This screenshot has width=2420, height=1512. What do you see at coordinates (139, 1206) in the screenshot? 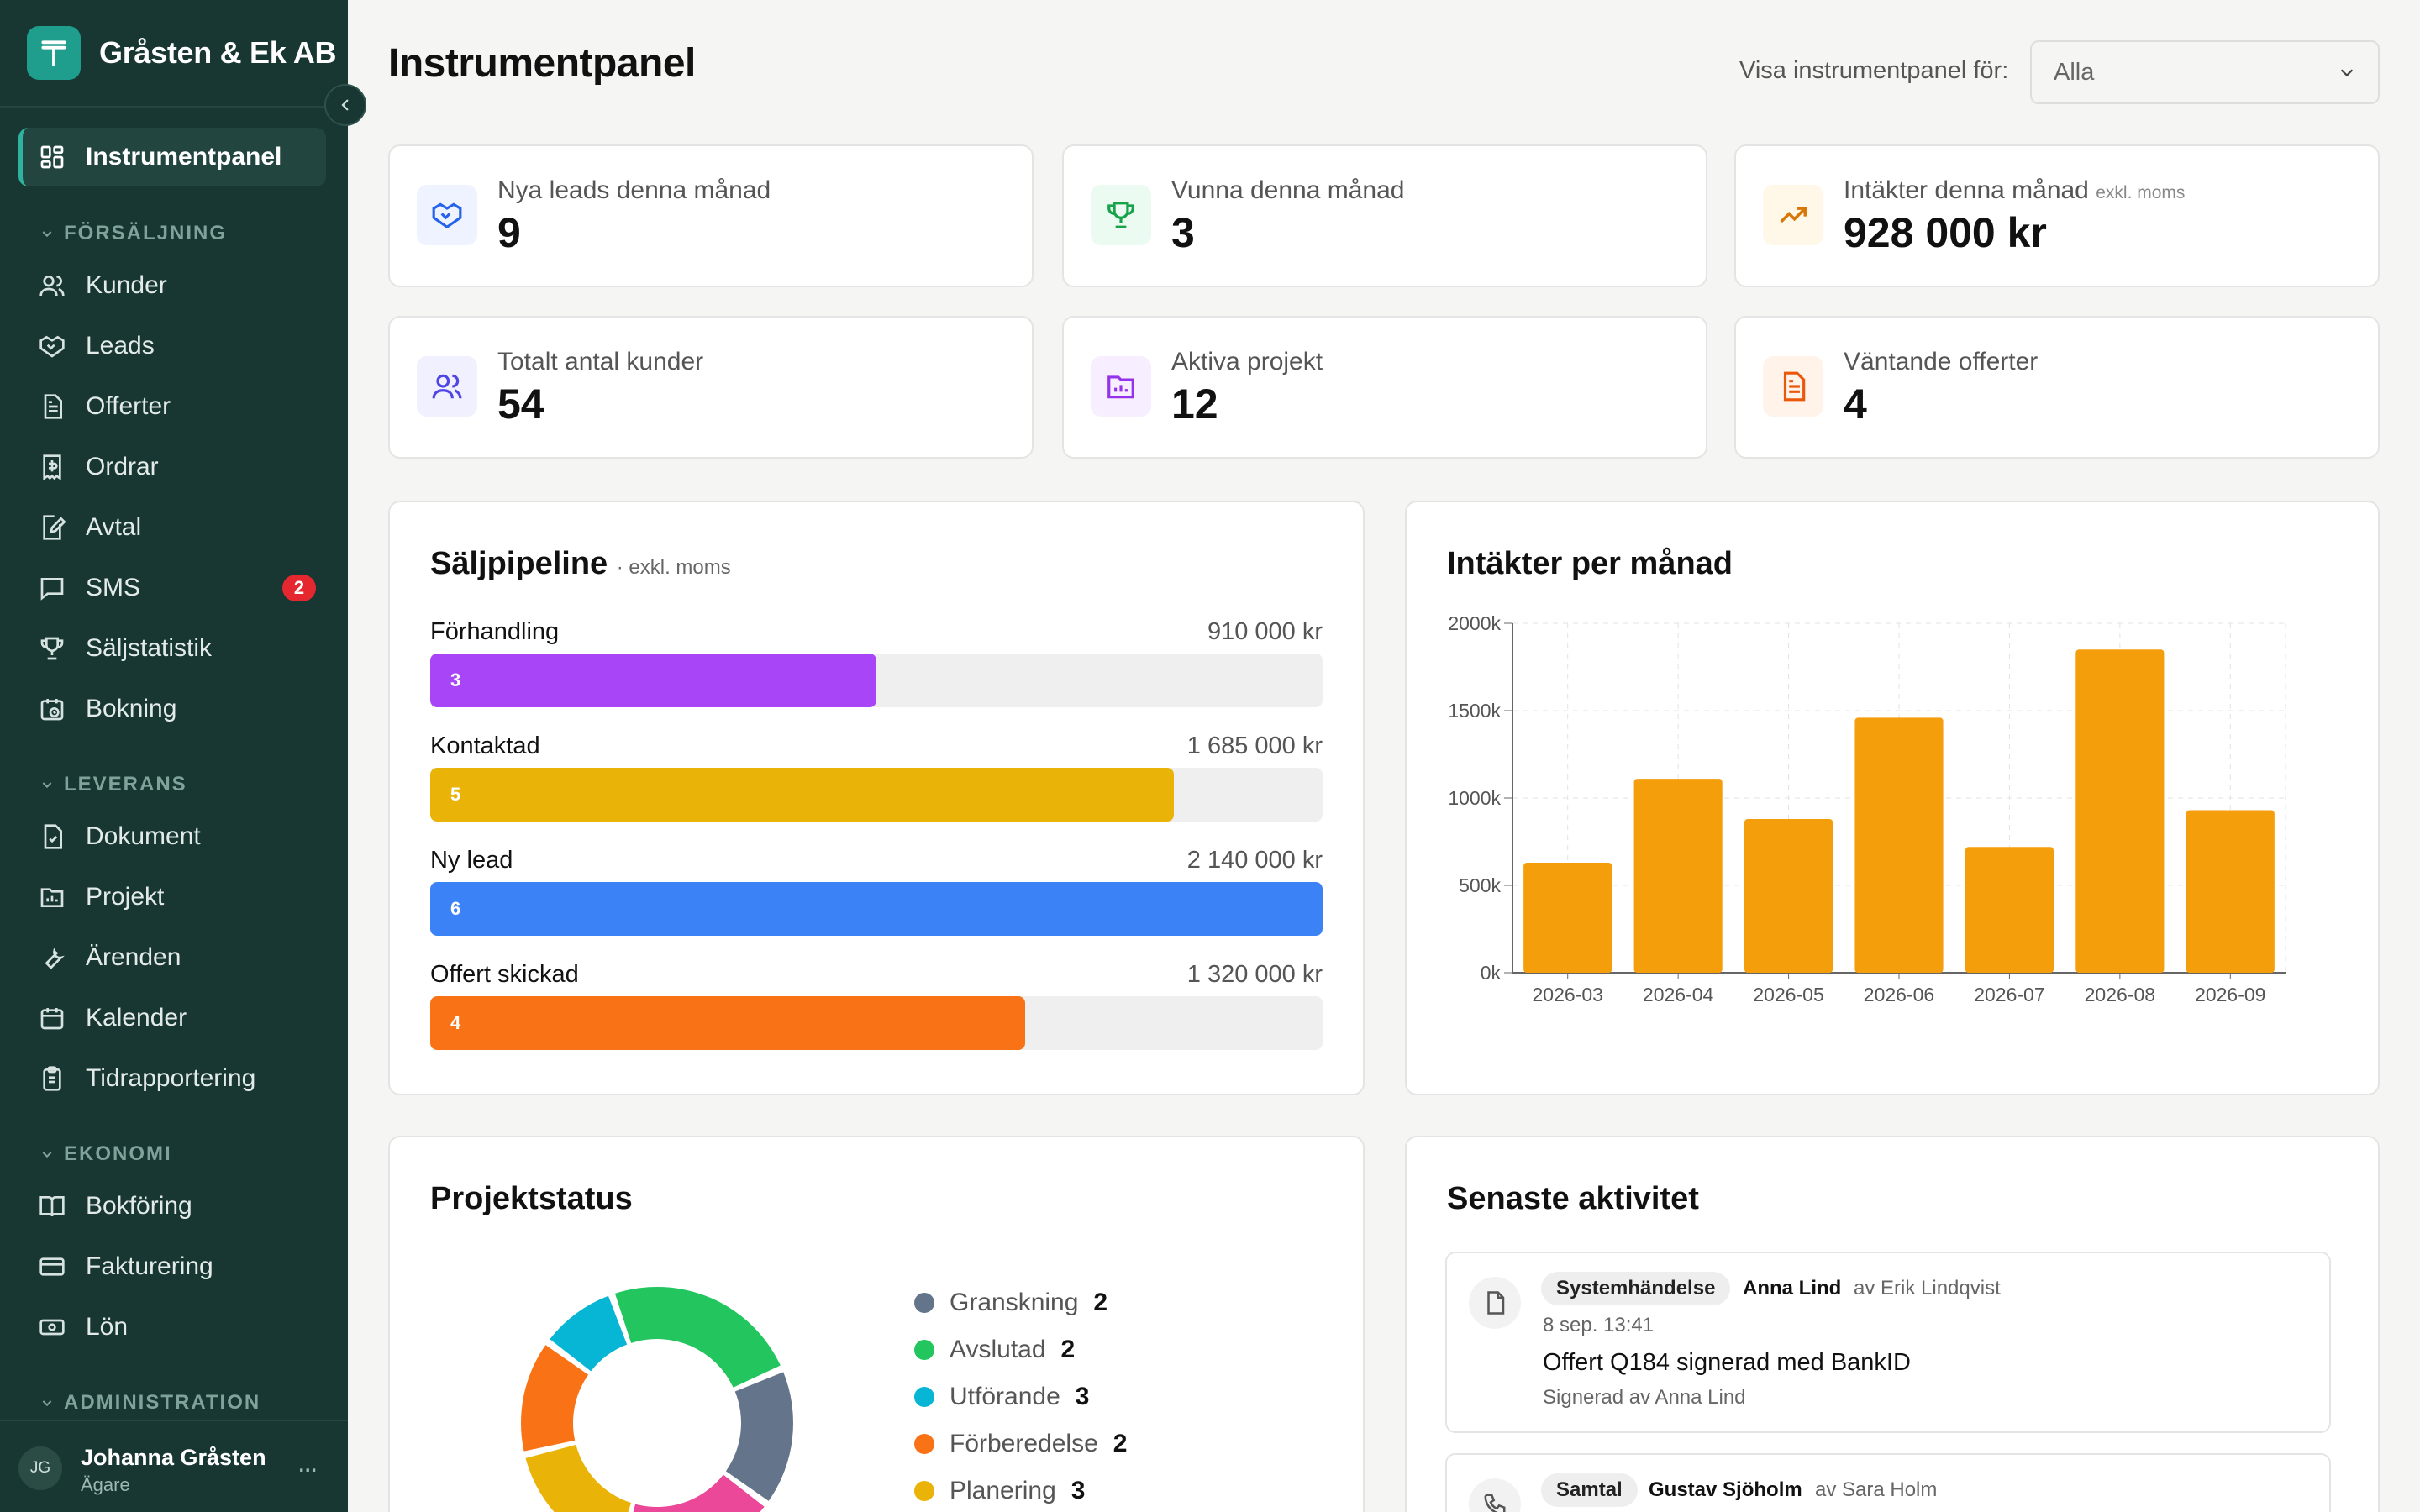
I see `sidebar-item-label: Bokföring` at bounding box center [139, 1206].